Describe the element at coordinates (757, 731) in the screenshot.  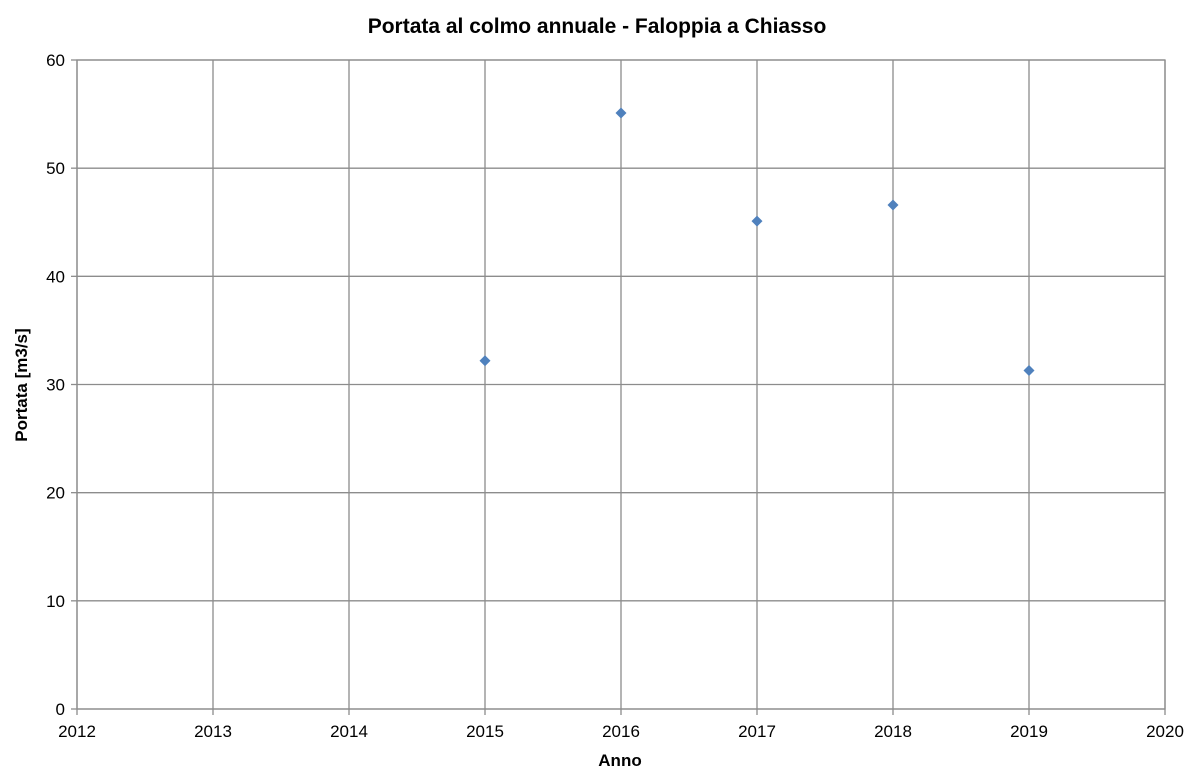
I see `x-tick-label: 2017` at that location.